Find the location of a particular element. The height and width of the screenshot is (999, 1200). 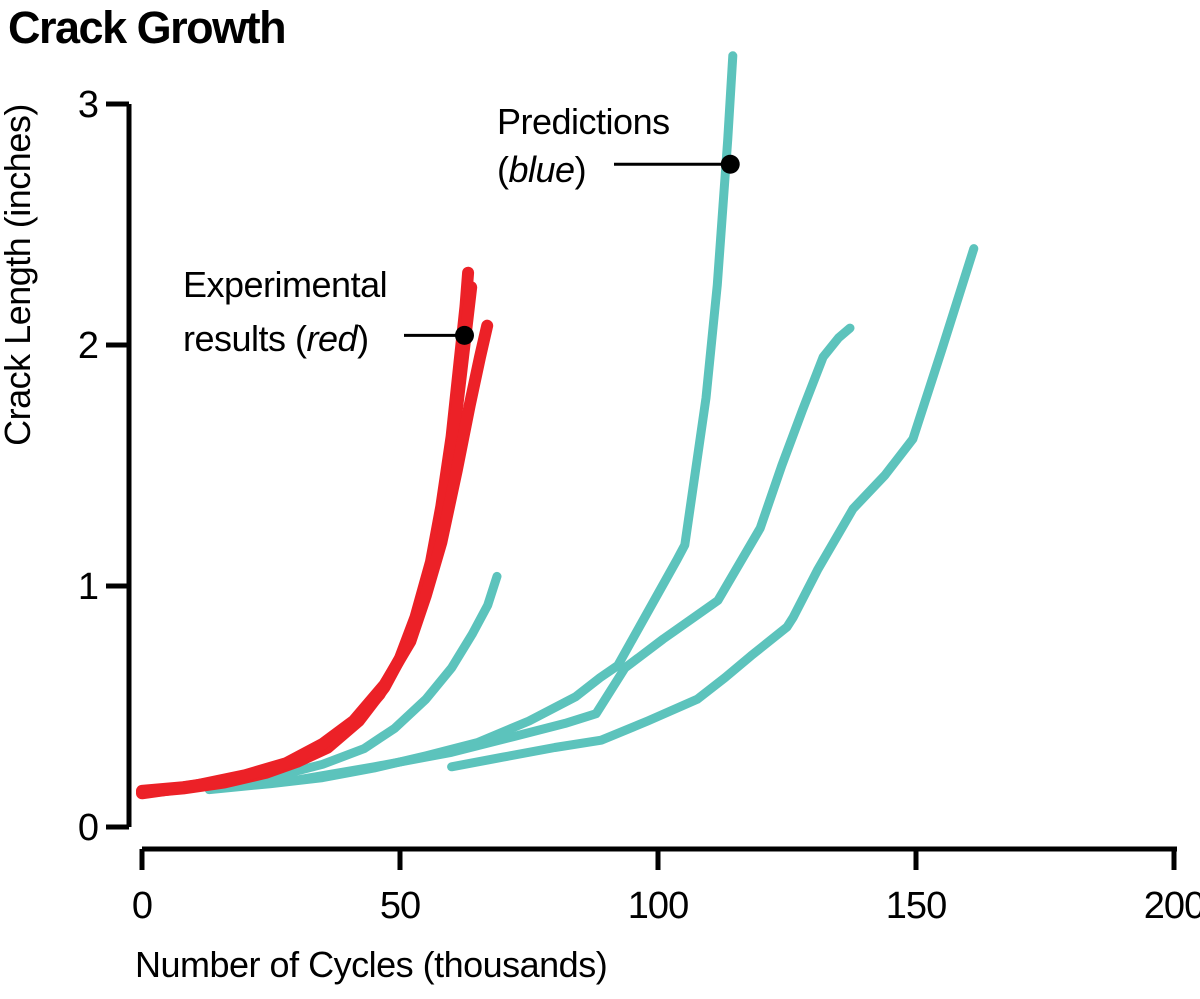

x-tick-label-100: 100 is located at coordinates (658, 906).